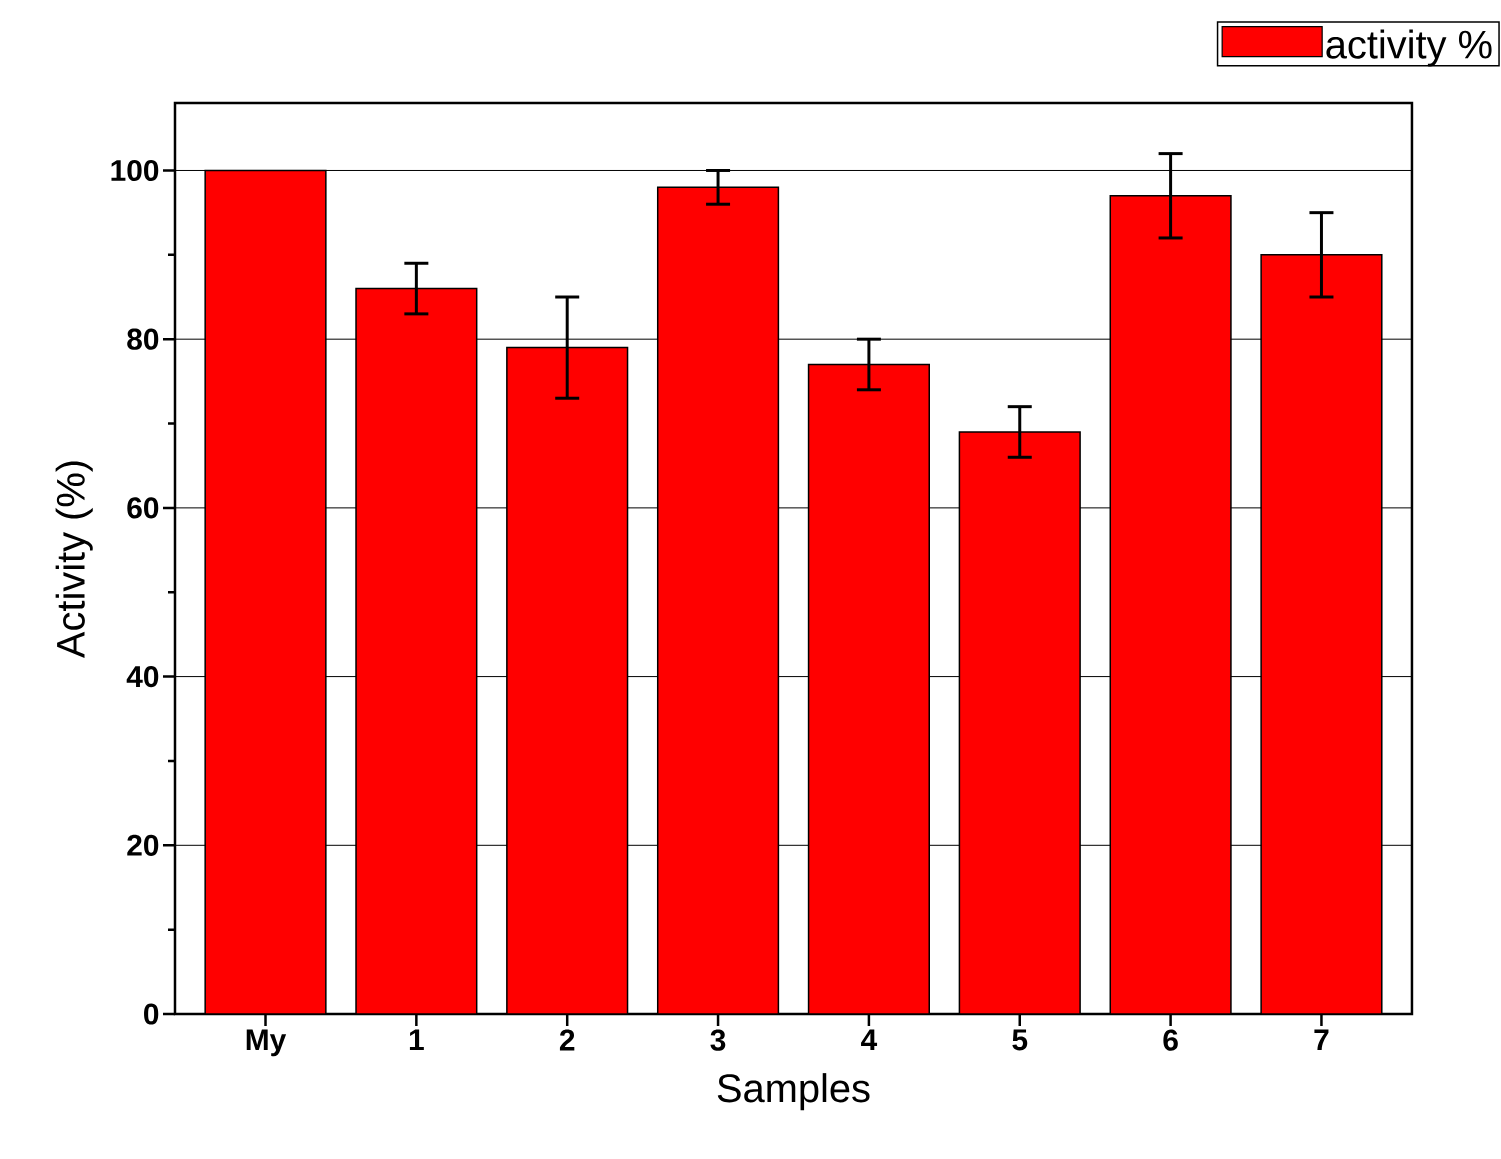 Image resolution: width=1501 pixels, height=1159 pixels. Describe the element at coordinates (1170, 1040) in the screenshot. I see `x-tick-label: 6` at that location.